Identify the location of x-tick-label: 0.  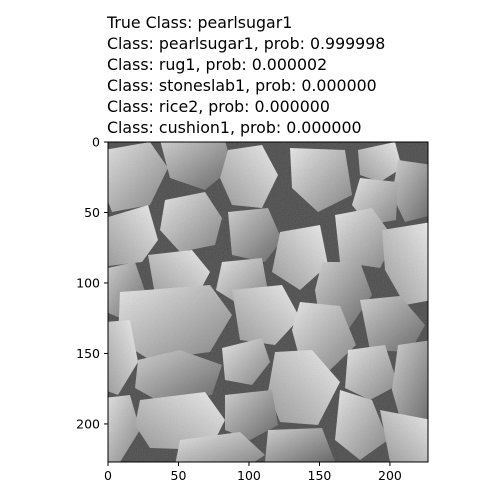
(108, 475).